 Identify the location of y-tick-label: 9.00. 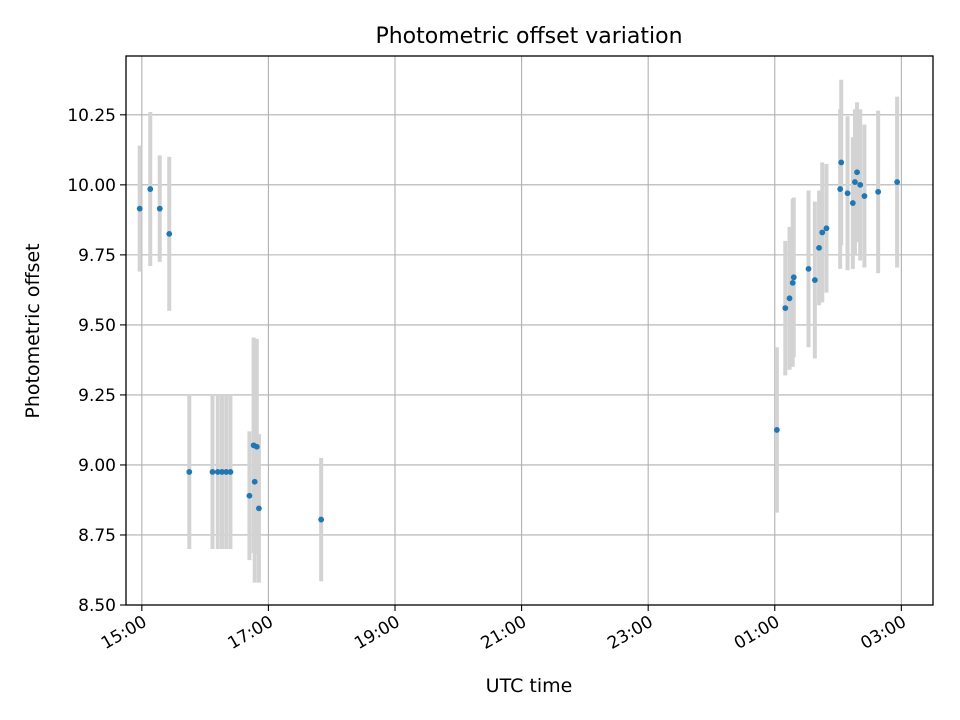
(97, 466).